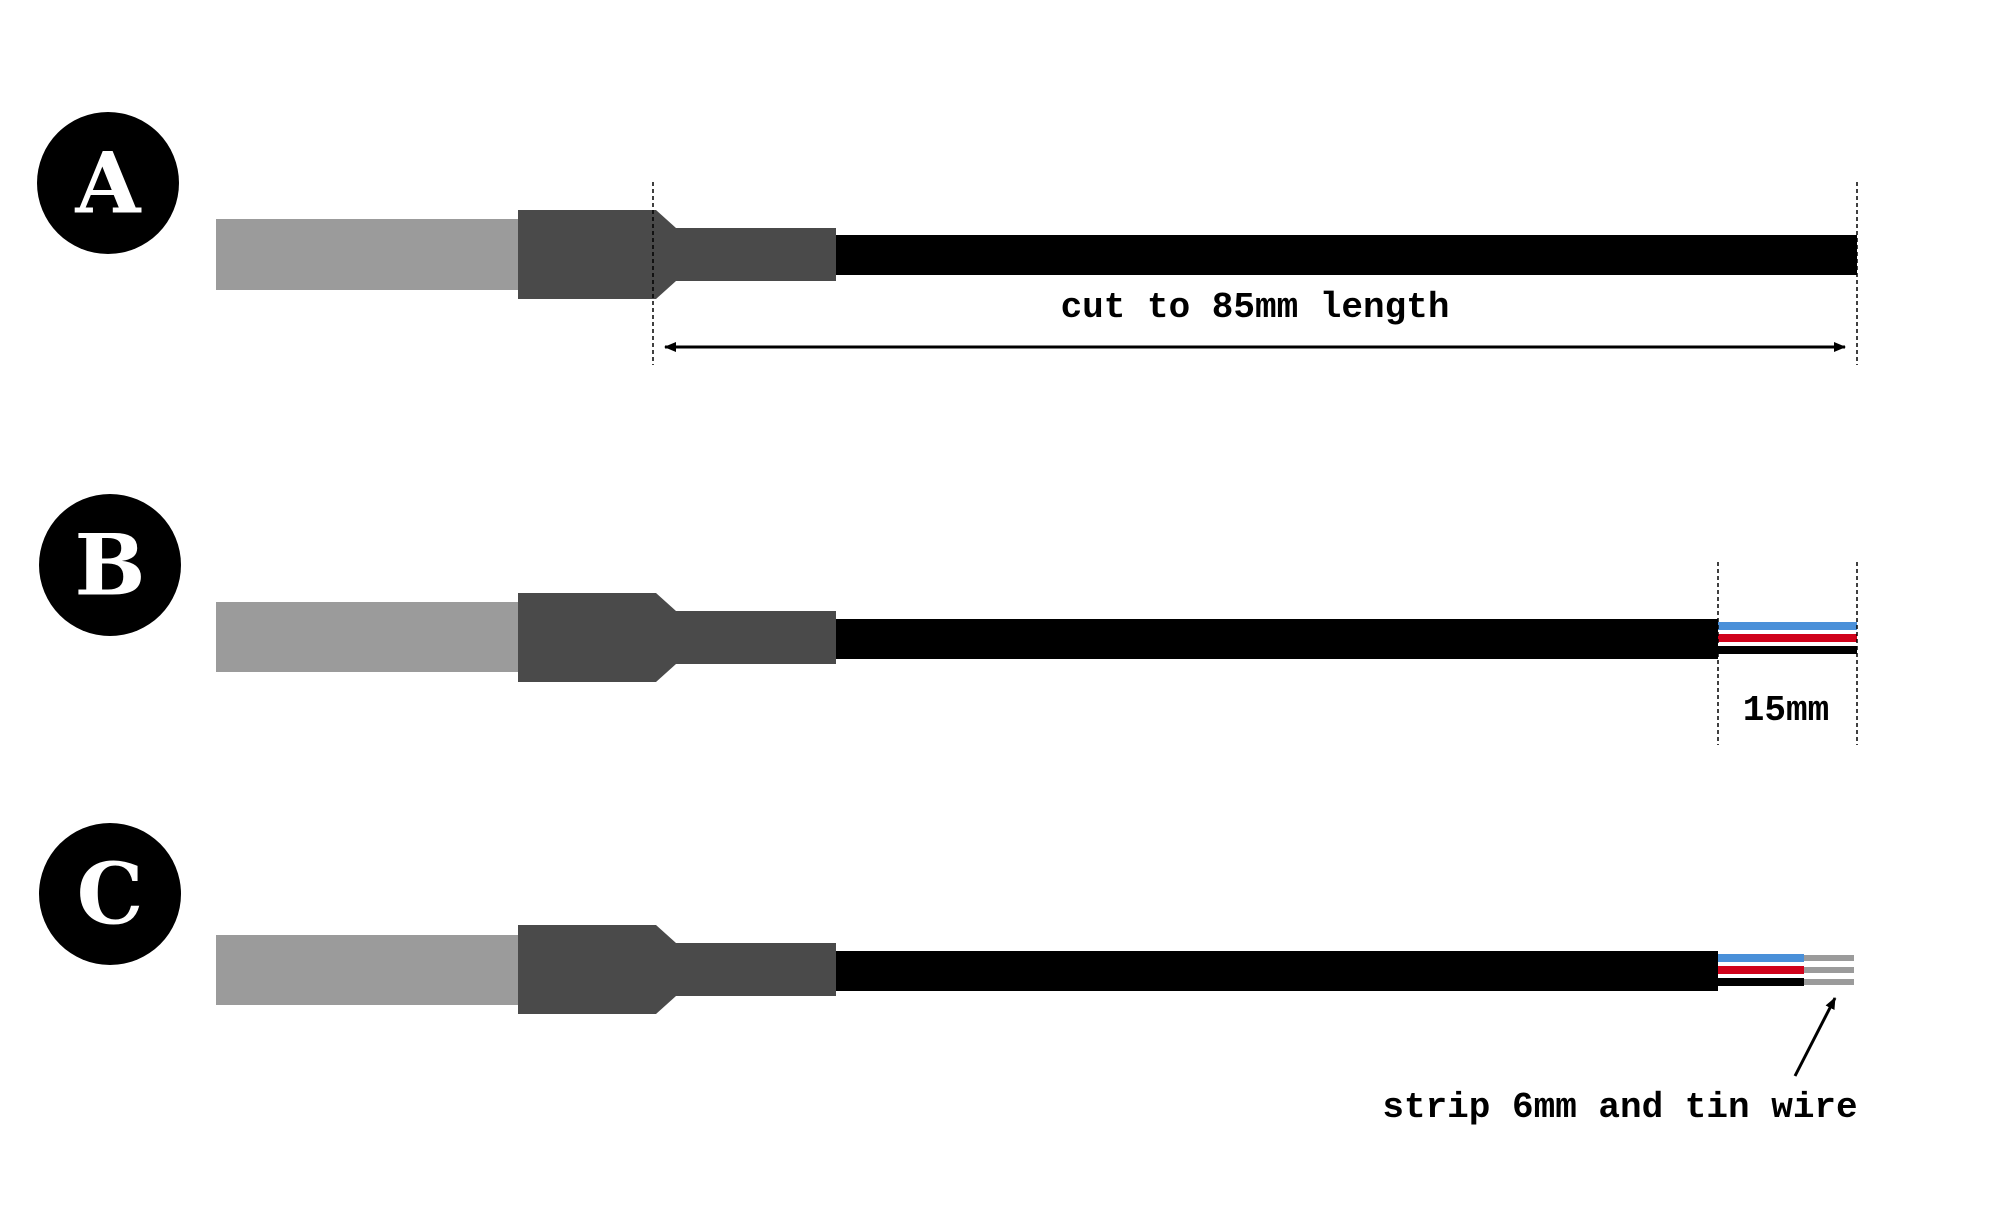  What do you see at coordinates (1619, 1107) in the screenshot?
I see `strip-tin-label: strip 6mm and tin wire` at bounding box center [1619, 1107].